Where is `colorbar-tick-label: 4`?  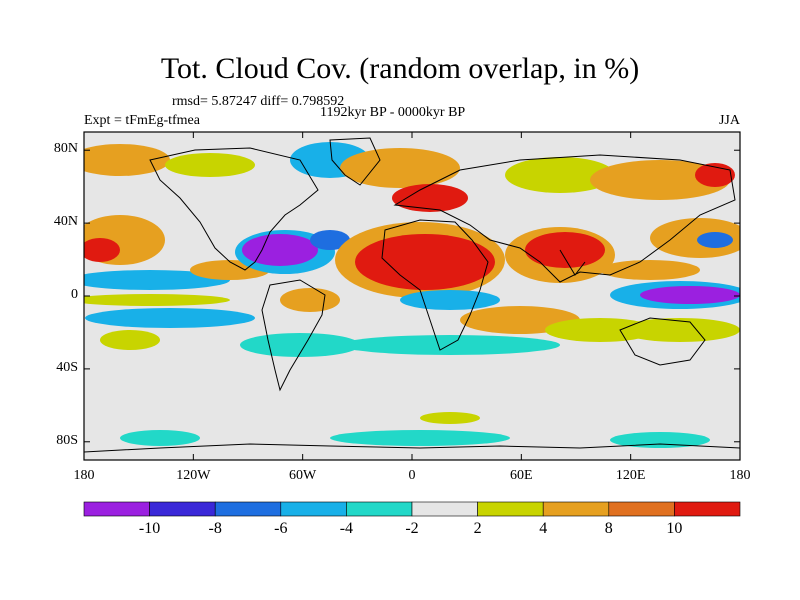 colorbar-tick-label: 4 is located at coordinates (543, 528).